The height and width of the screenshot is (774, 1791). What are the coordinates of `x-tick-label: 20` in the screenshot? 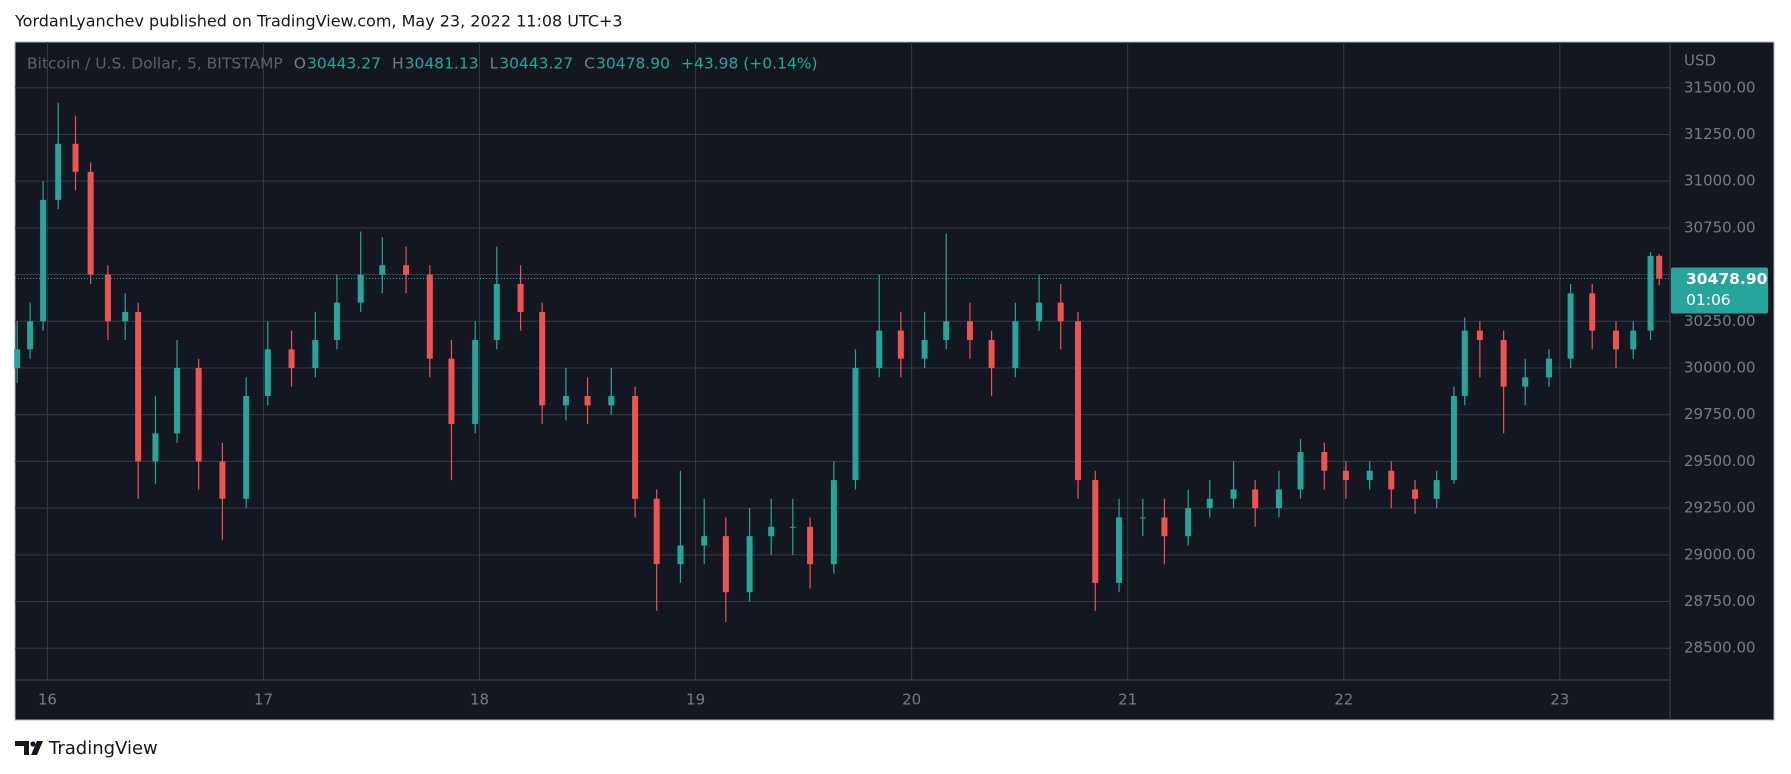 It's located at (911, 700).